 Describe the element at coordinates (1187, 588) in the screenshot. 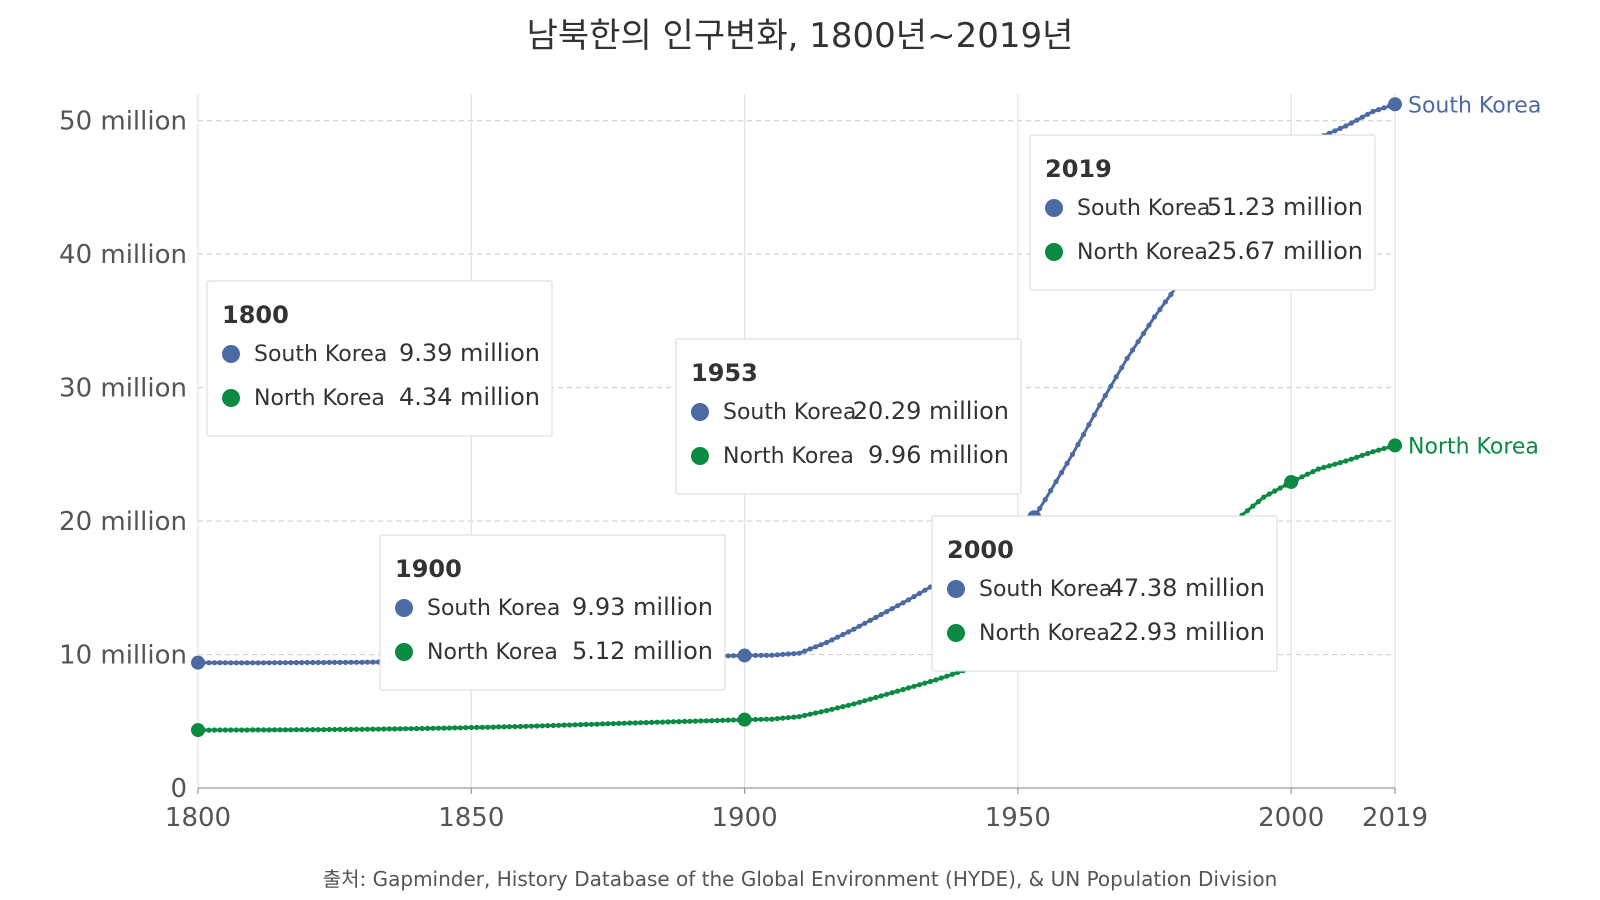

I see `tooltip-value: 47.38 million` at that location.